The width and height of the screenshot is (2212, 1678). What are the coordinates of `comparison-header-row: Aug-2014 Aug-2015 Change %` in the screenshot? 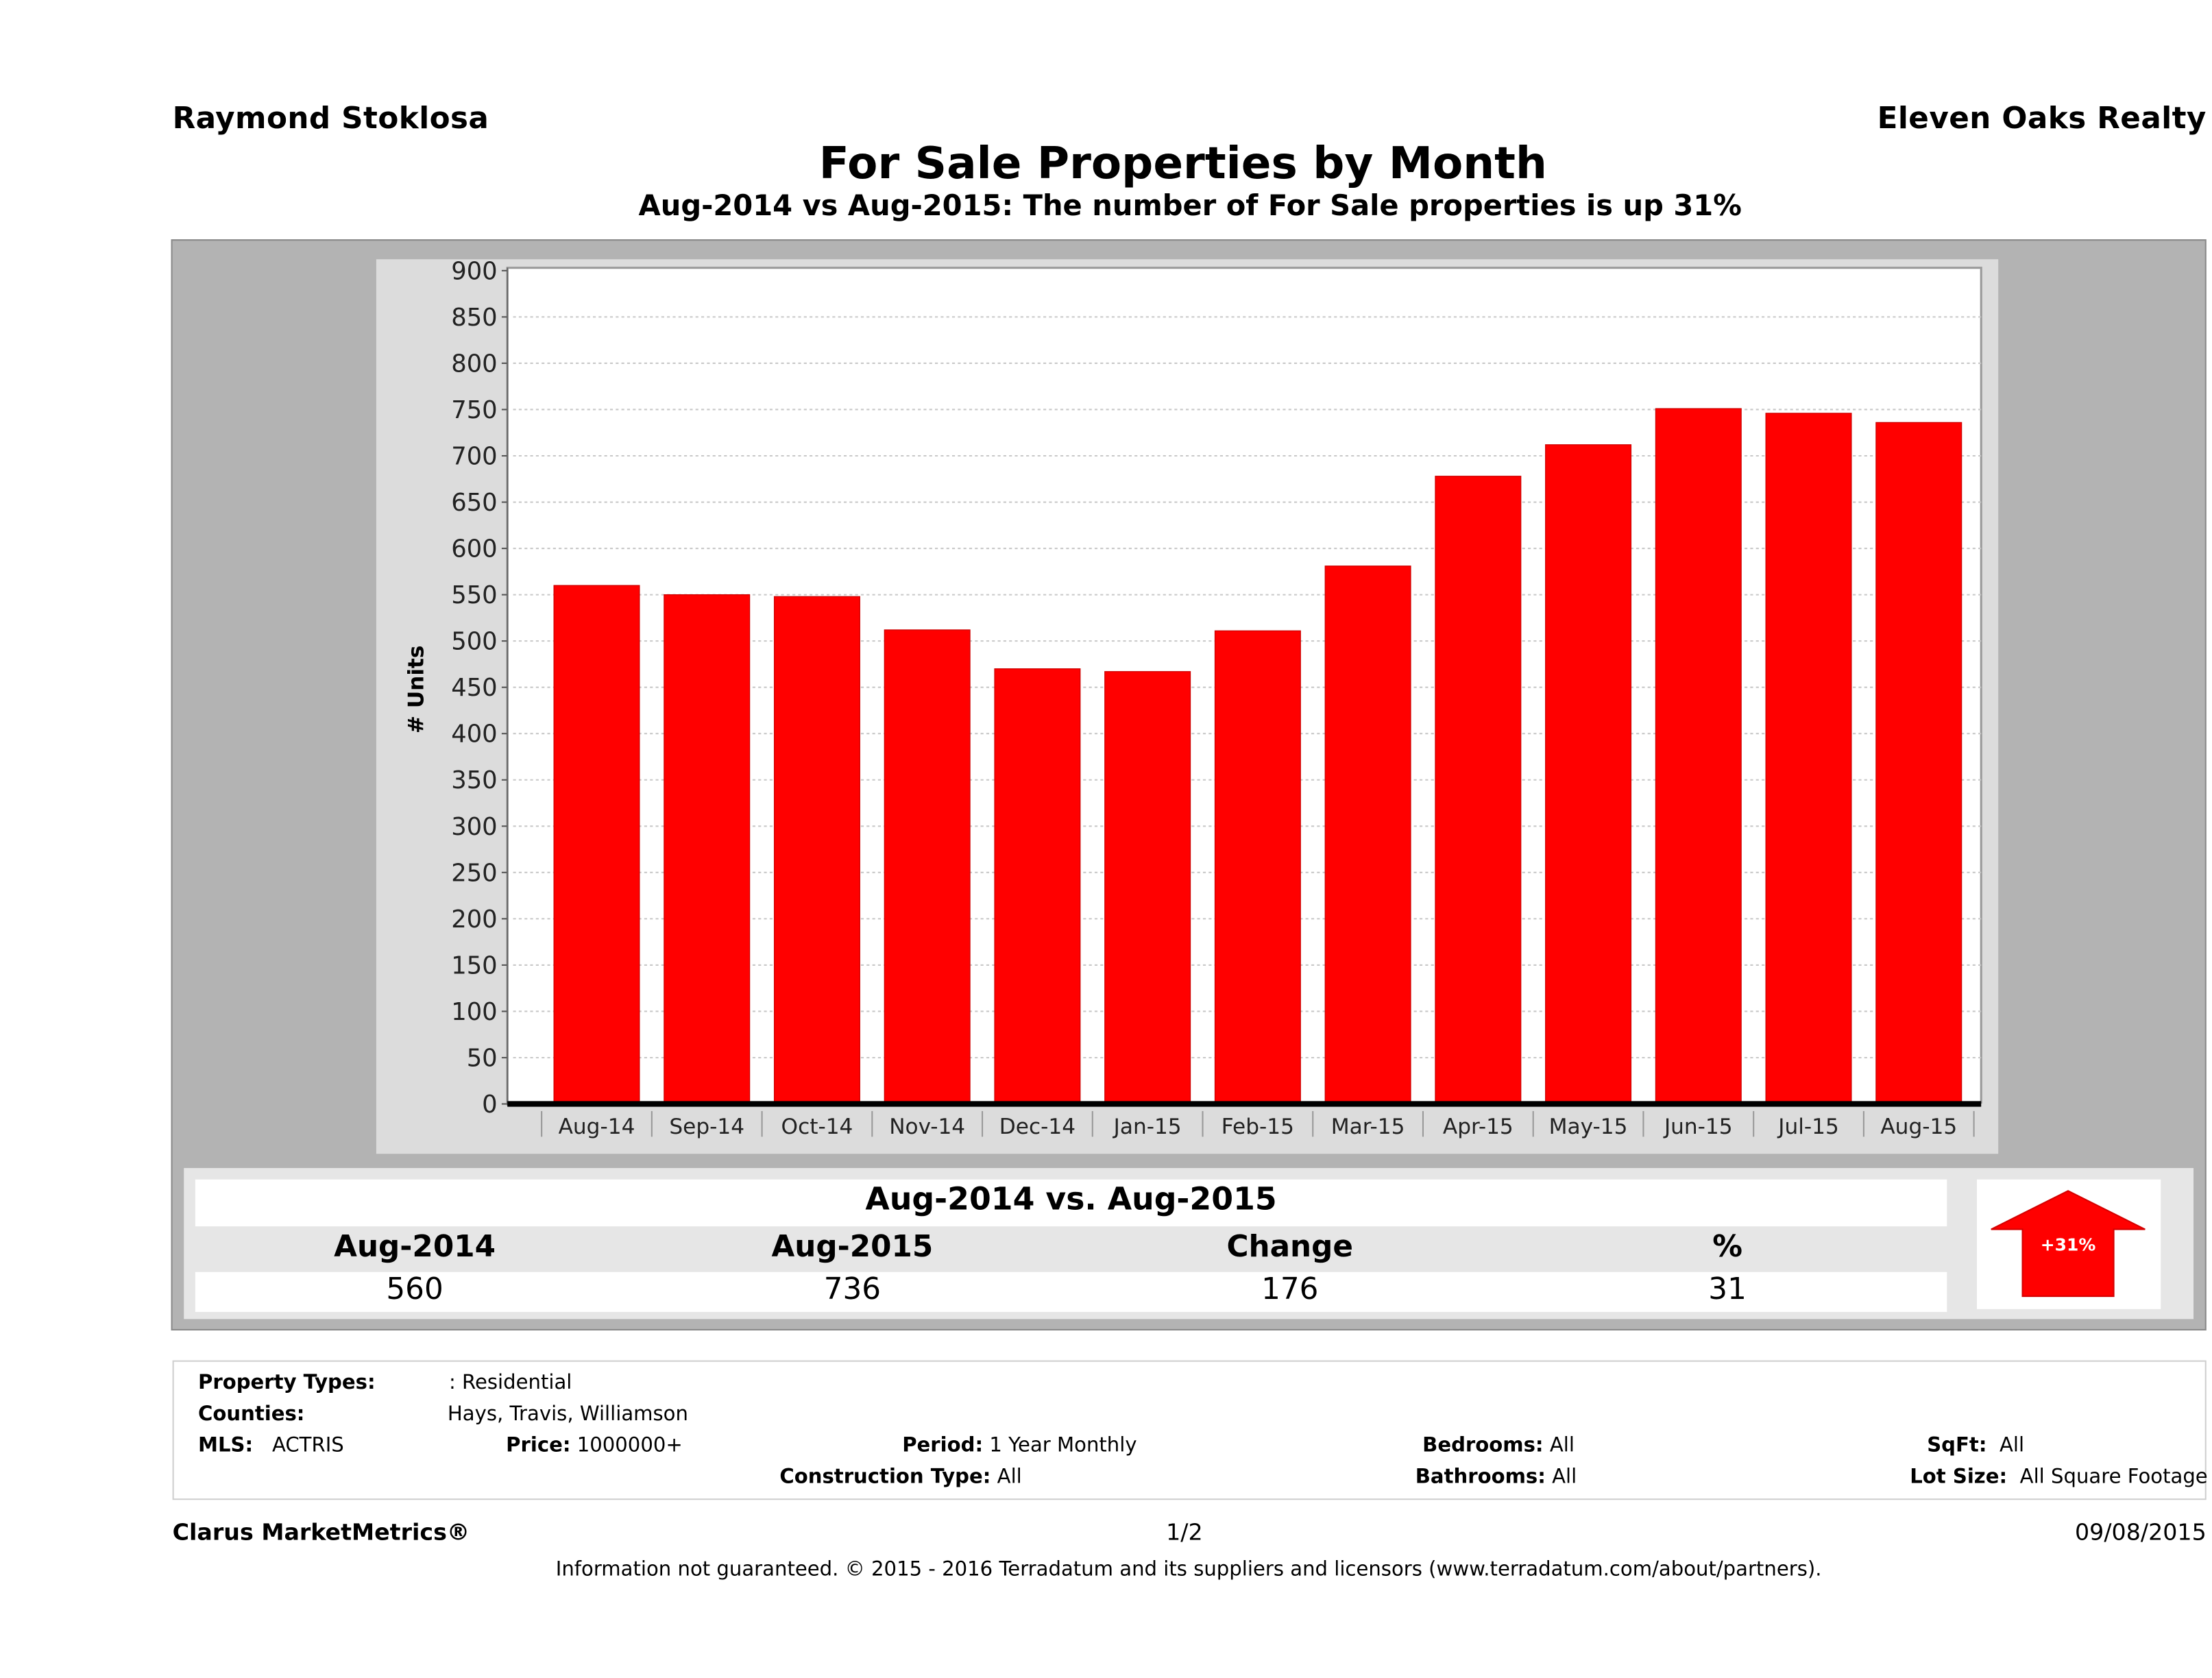 It's located at (1071, 1249).